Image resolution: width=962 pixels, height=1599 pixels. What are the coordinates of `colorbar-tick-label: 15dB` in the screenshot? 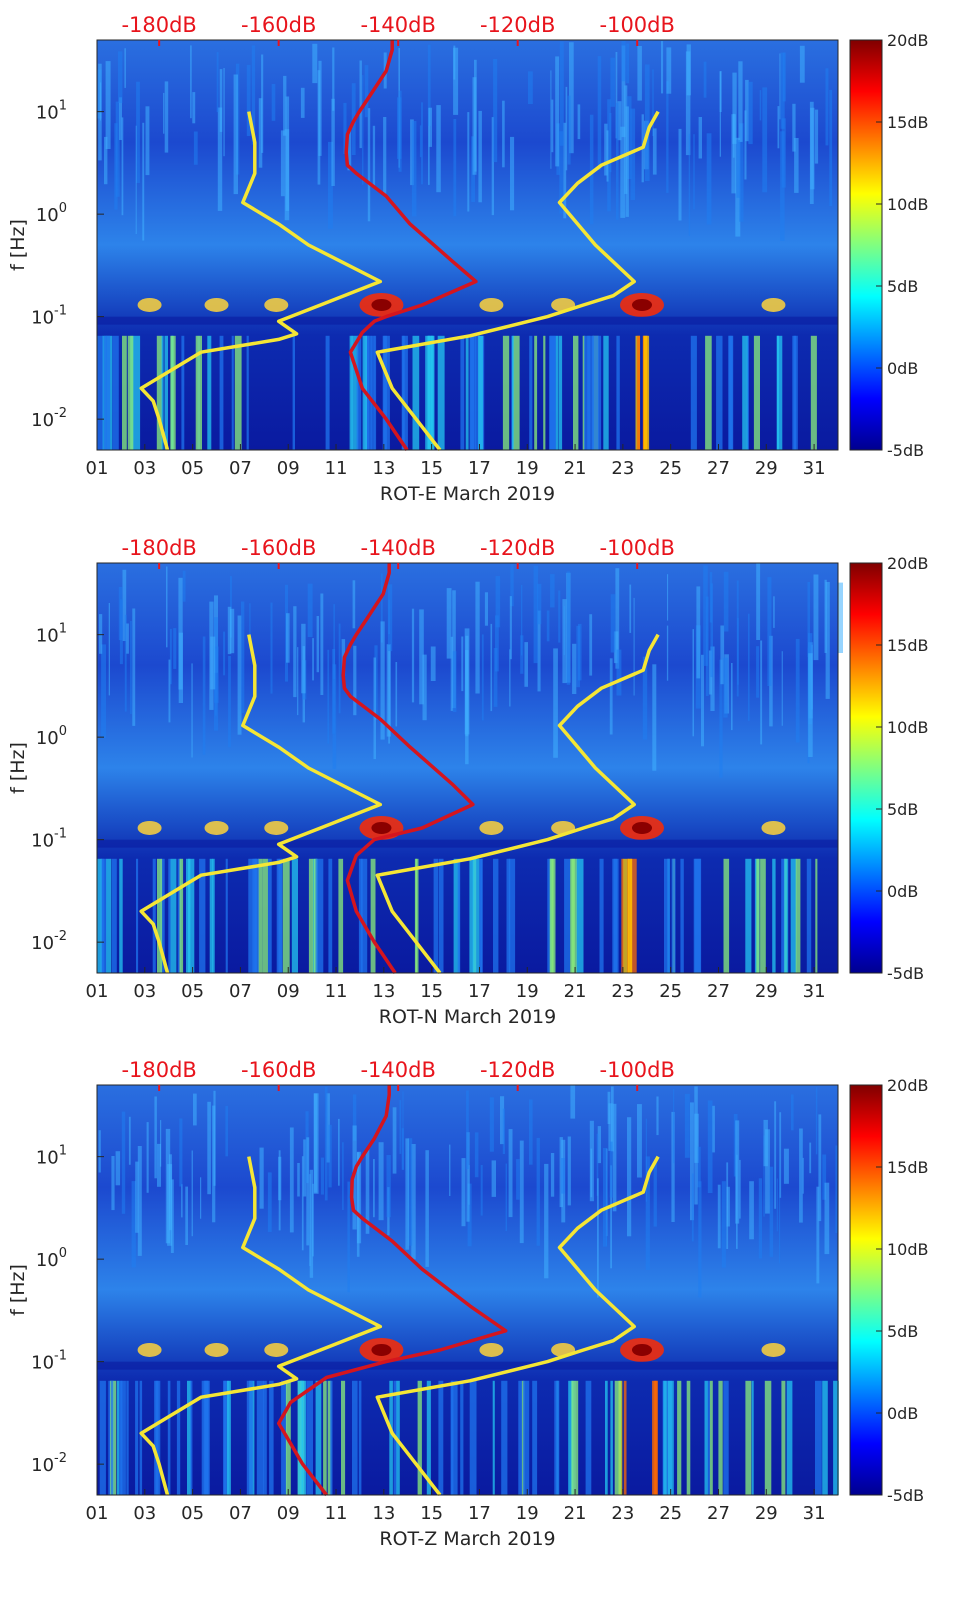 It's located at (908, 122).